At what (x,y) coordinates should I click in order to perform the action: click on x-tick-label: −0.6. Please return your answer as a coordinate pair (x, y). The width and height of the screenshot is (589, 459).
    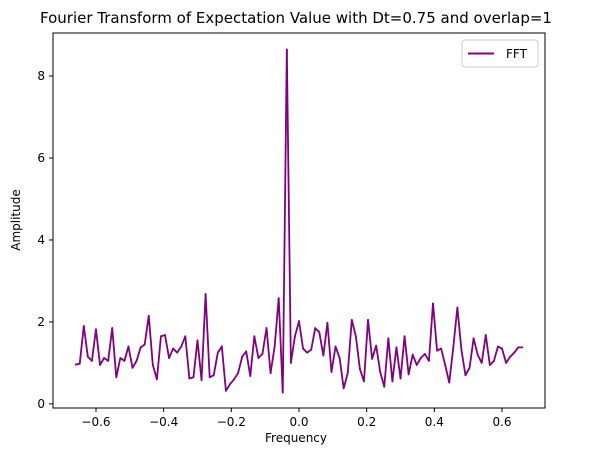
    Looking at the image, I should click on (95, 422).